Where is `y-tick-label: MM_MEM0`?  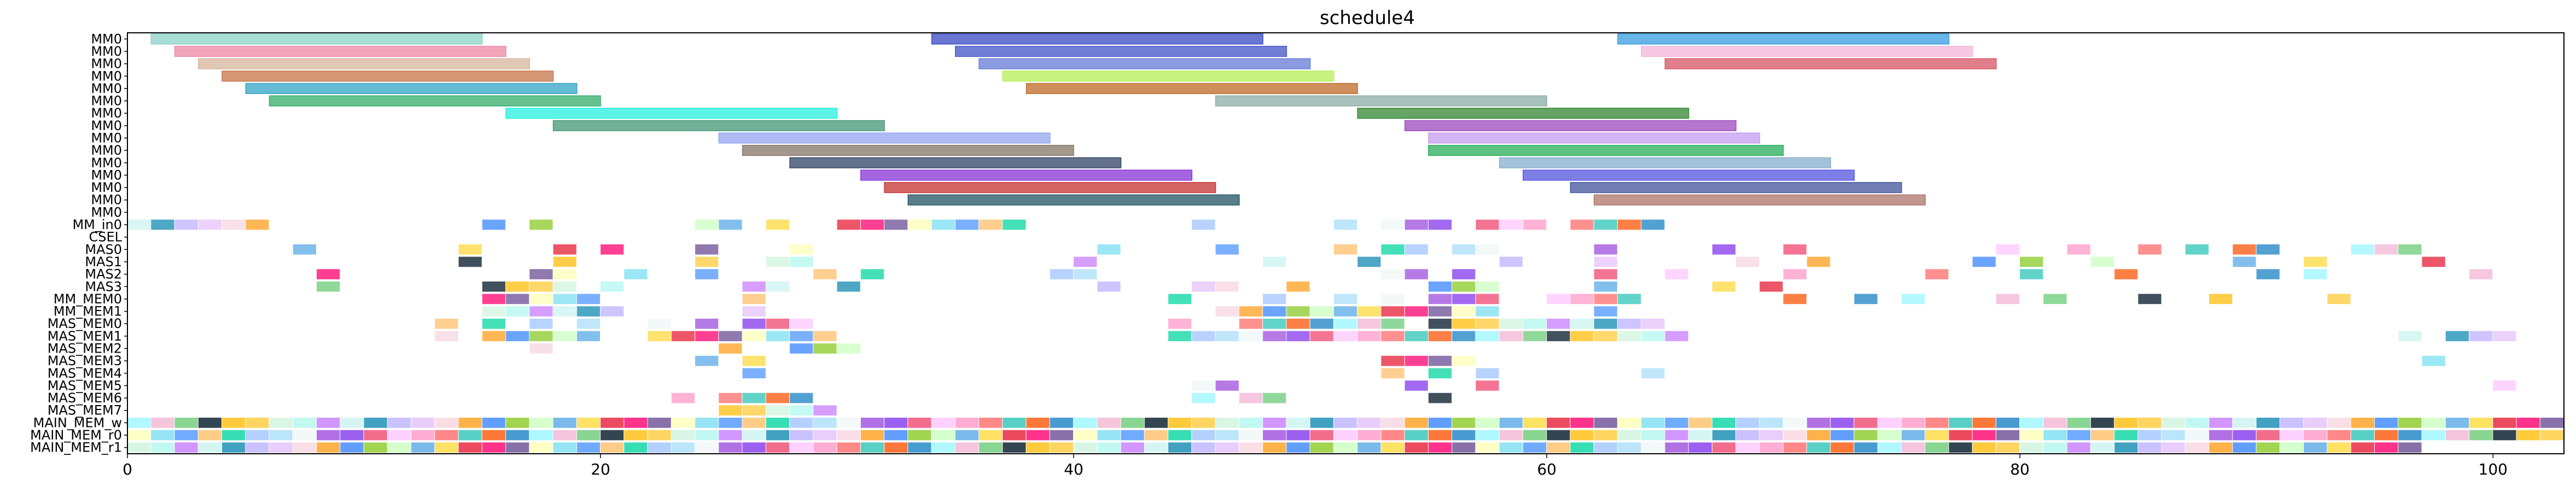 y-tick-label: MM_MEM0 is located at coordinates (88, 299).